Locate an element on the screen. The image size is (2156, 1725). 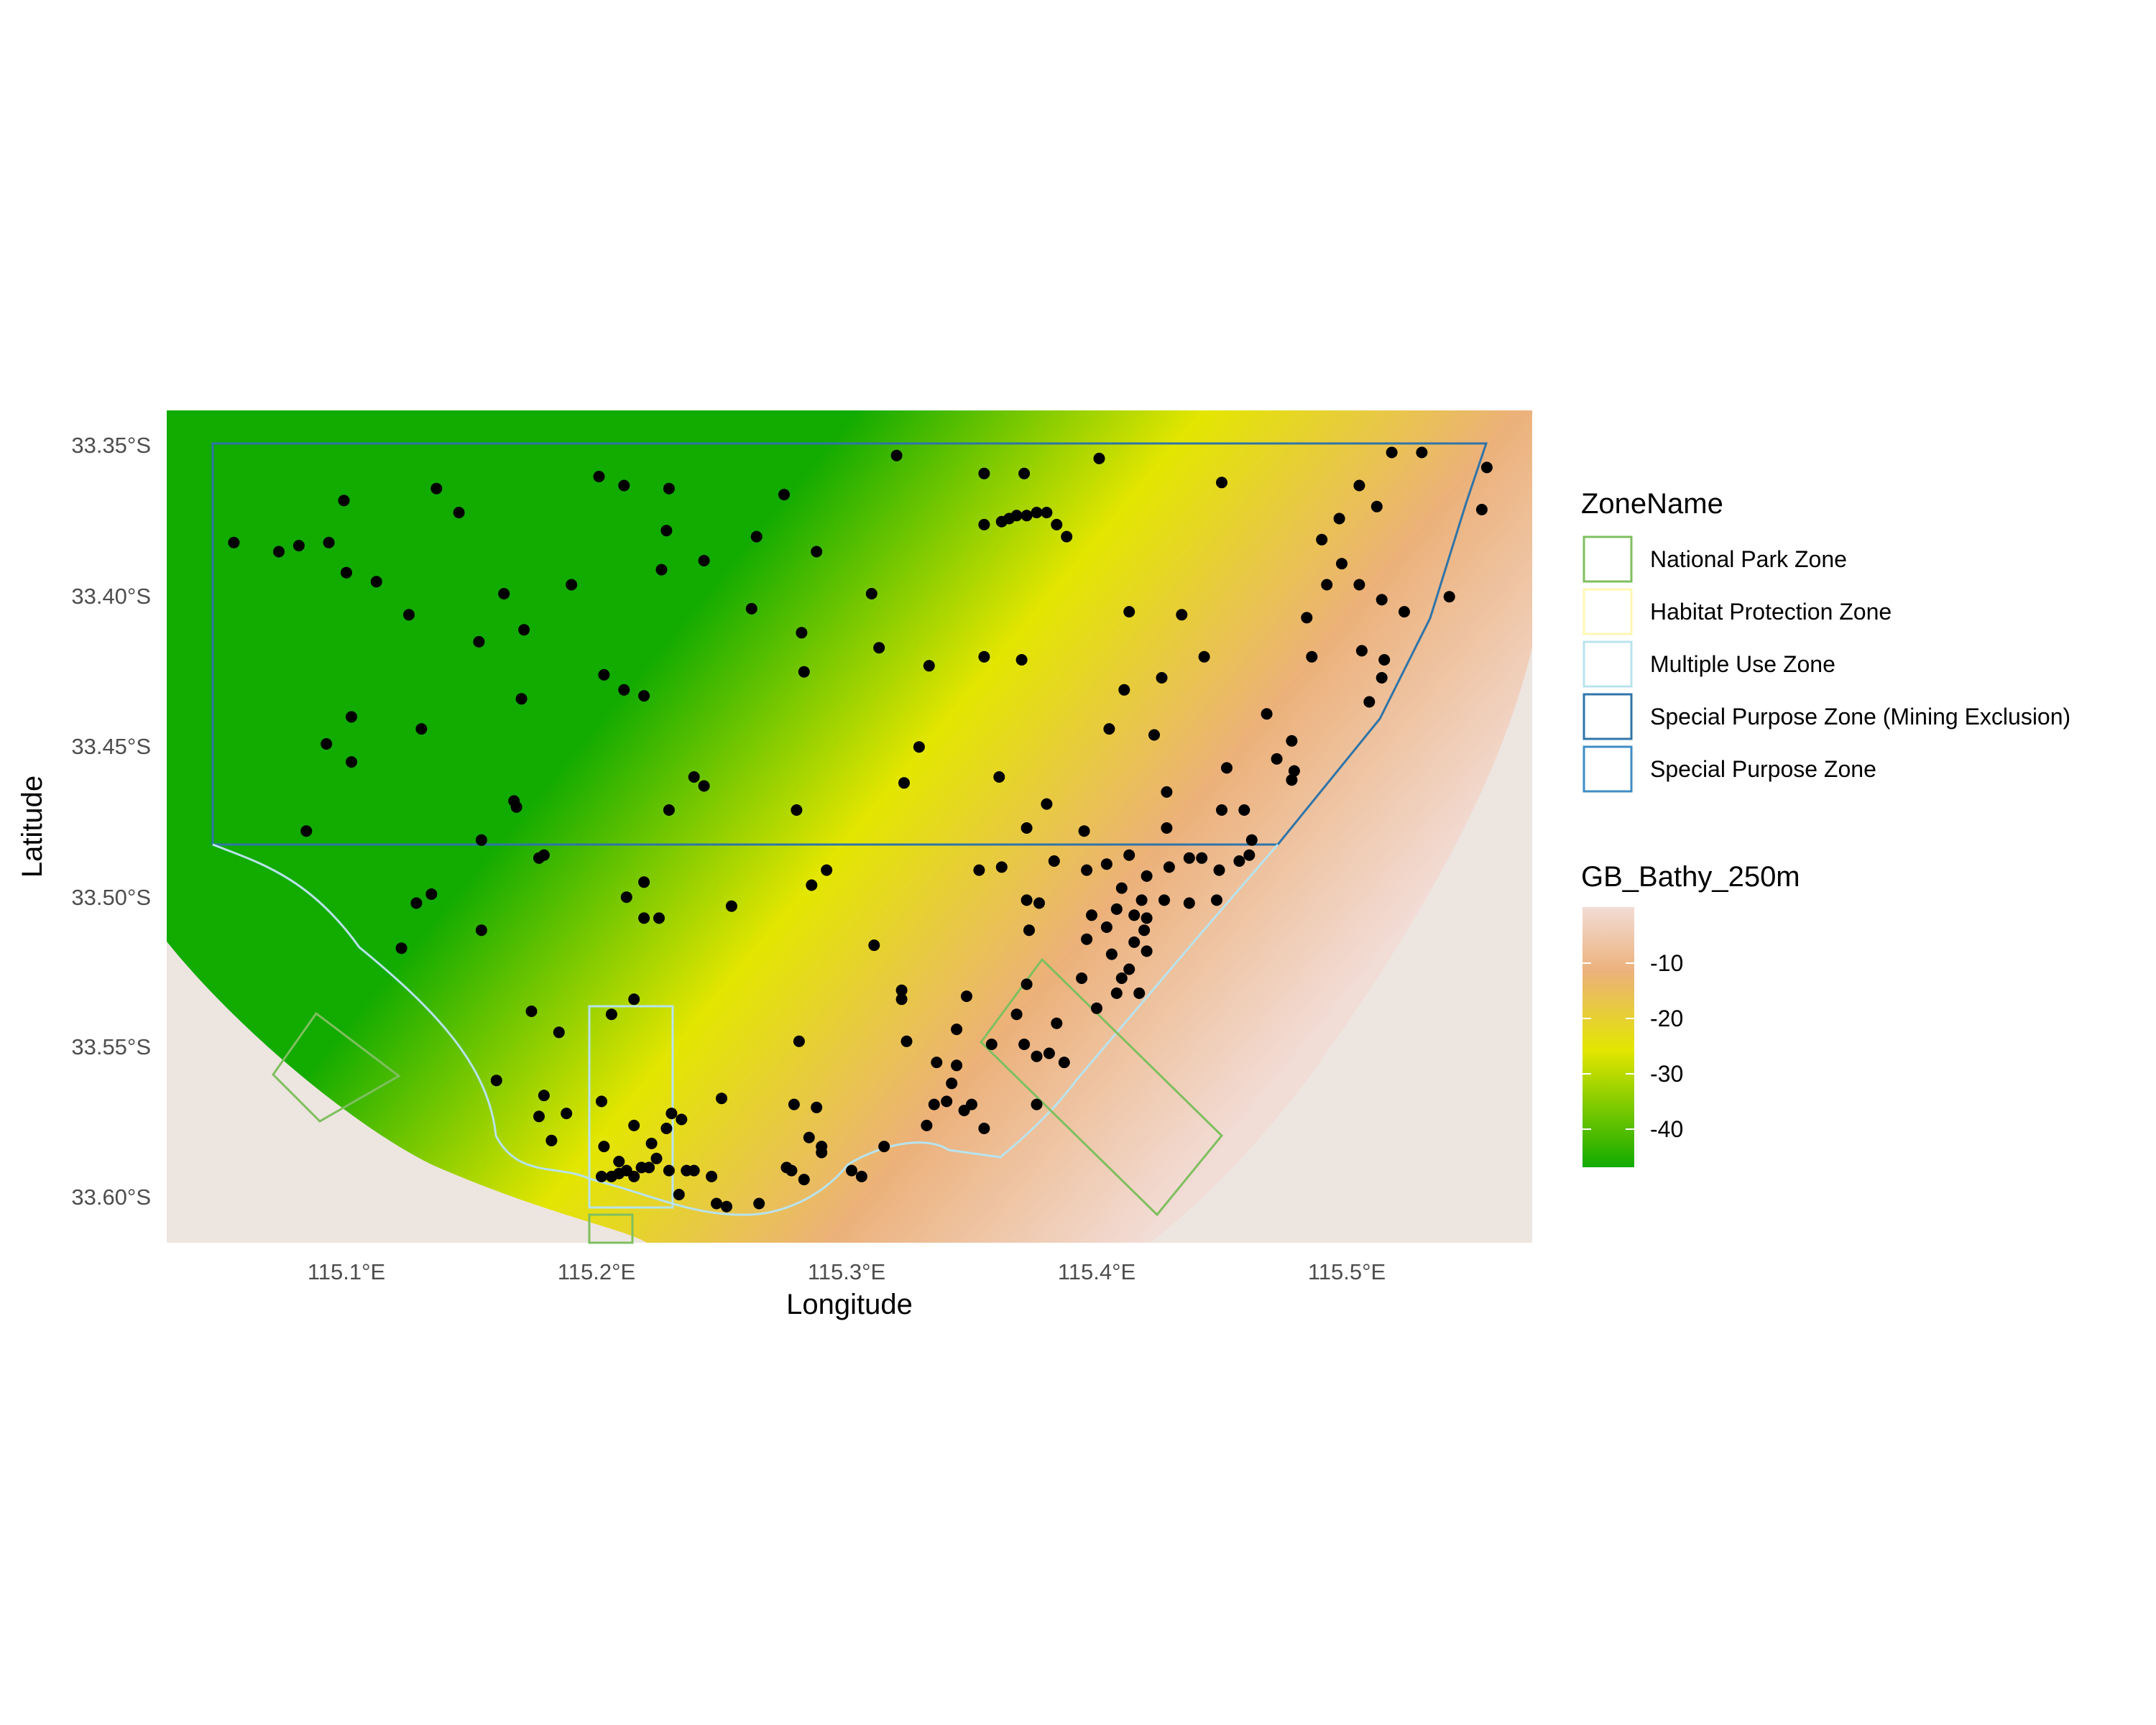
zone-special-purpose-mining-exclusion is located at coordinates (850, 644).